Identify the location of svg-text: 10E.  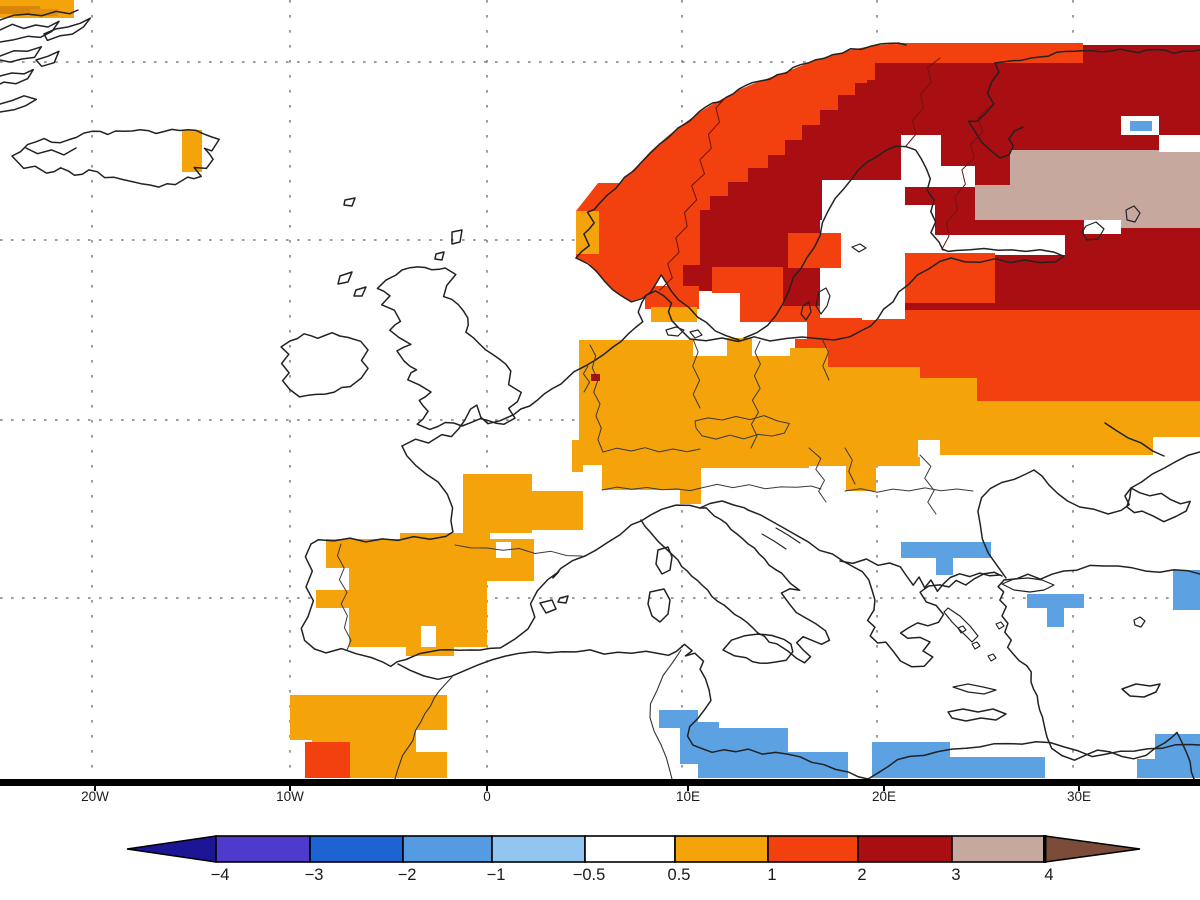
(688, 796).